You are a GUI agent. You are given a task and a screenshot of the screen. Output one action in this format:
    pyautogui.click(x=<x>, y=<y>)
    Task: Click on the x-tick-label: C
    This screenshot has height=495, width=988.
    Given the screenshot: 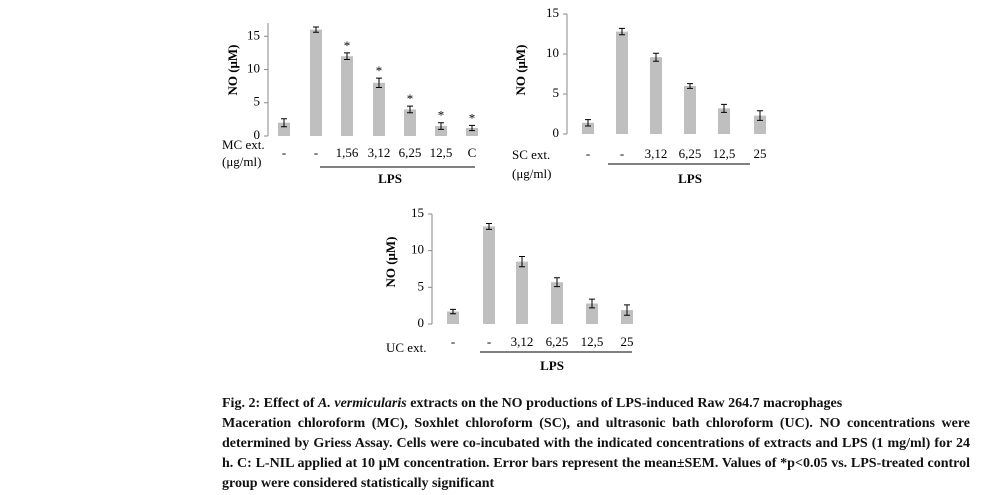 What is the action you would take?
    pyautogui.click(x=472, y=152)
    